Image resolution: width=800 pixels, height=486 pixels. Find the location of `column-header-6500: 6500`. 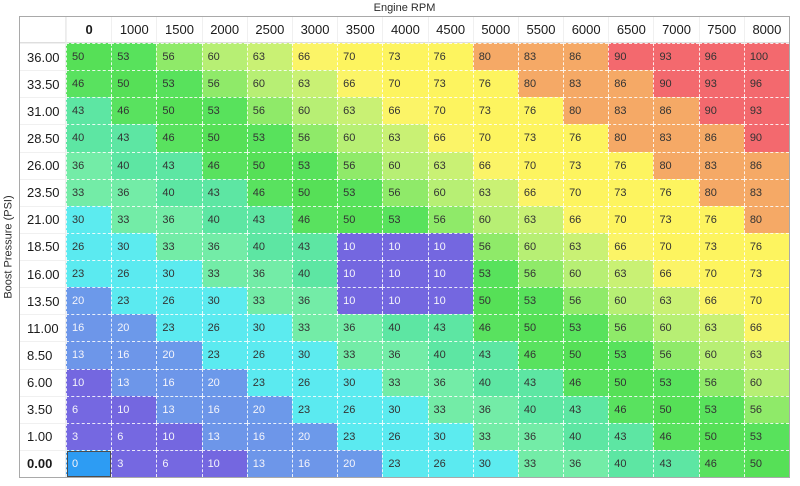

column-header-6500: 6500 is located at coordinates (631, 30).